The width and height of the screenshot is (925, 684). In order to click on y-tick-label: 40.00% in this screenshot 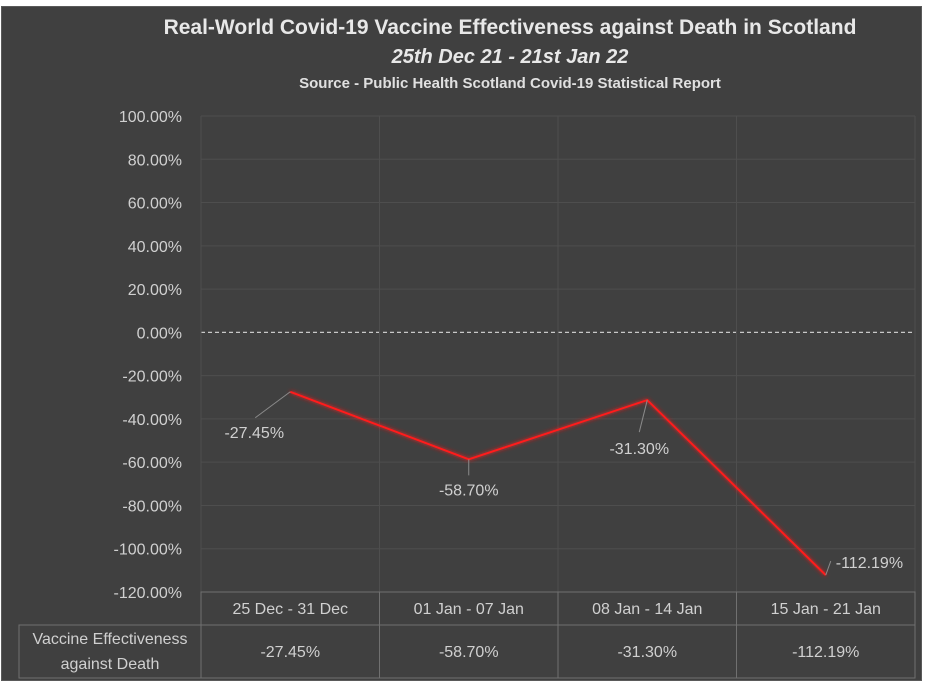, I will do `click(155, 247)`.